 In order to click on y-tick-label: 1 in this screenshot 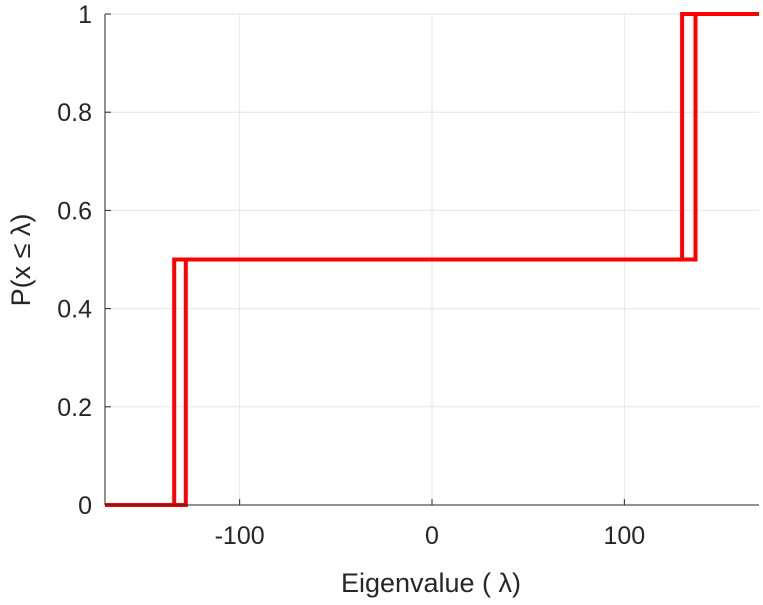, I will do `click(85, 15)`.